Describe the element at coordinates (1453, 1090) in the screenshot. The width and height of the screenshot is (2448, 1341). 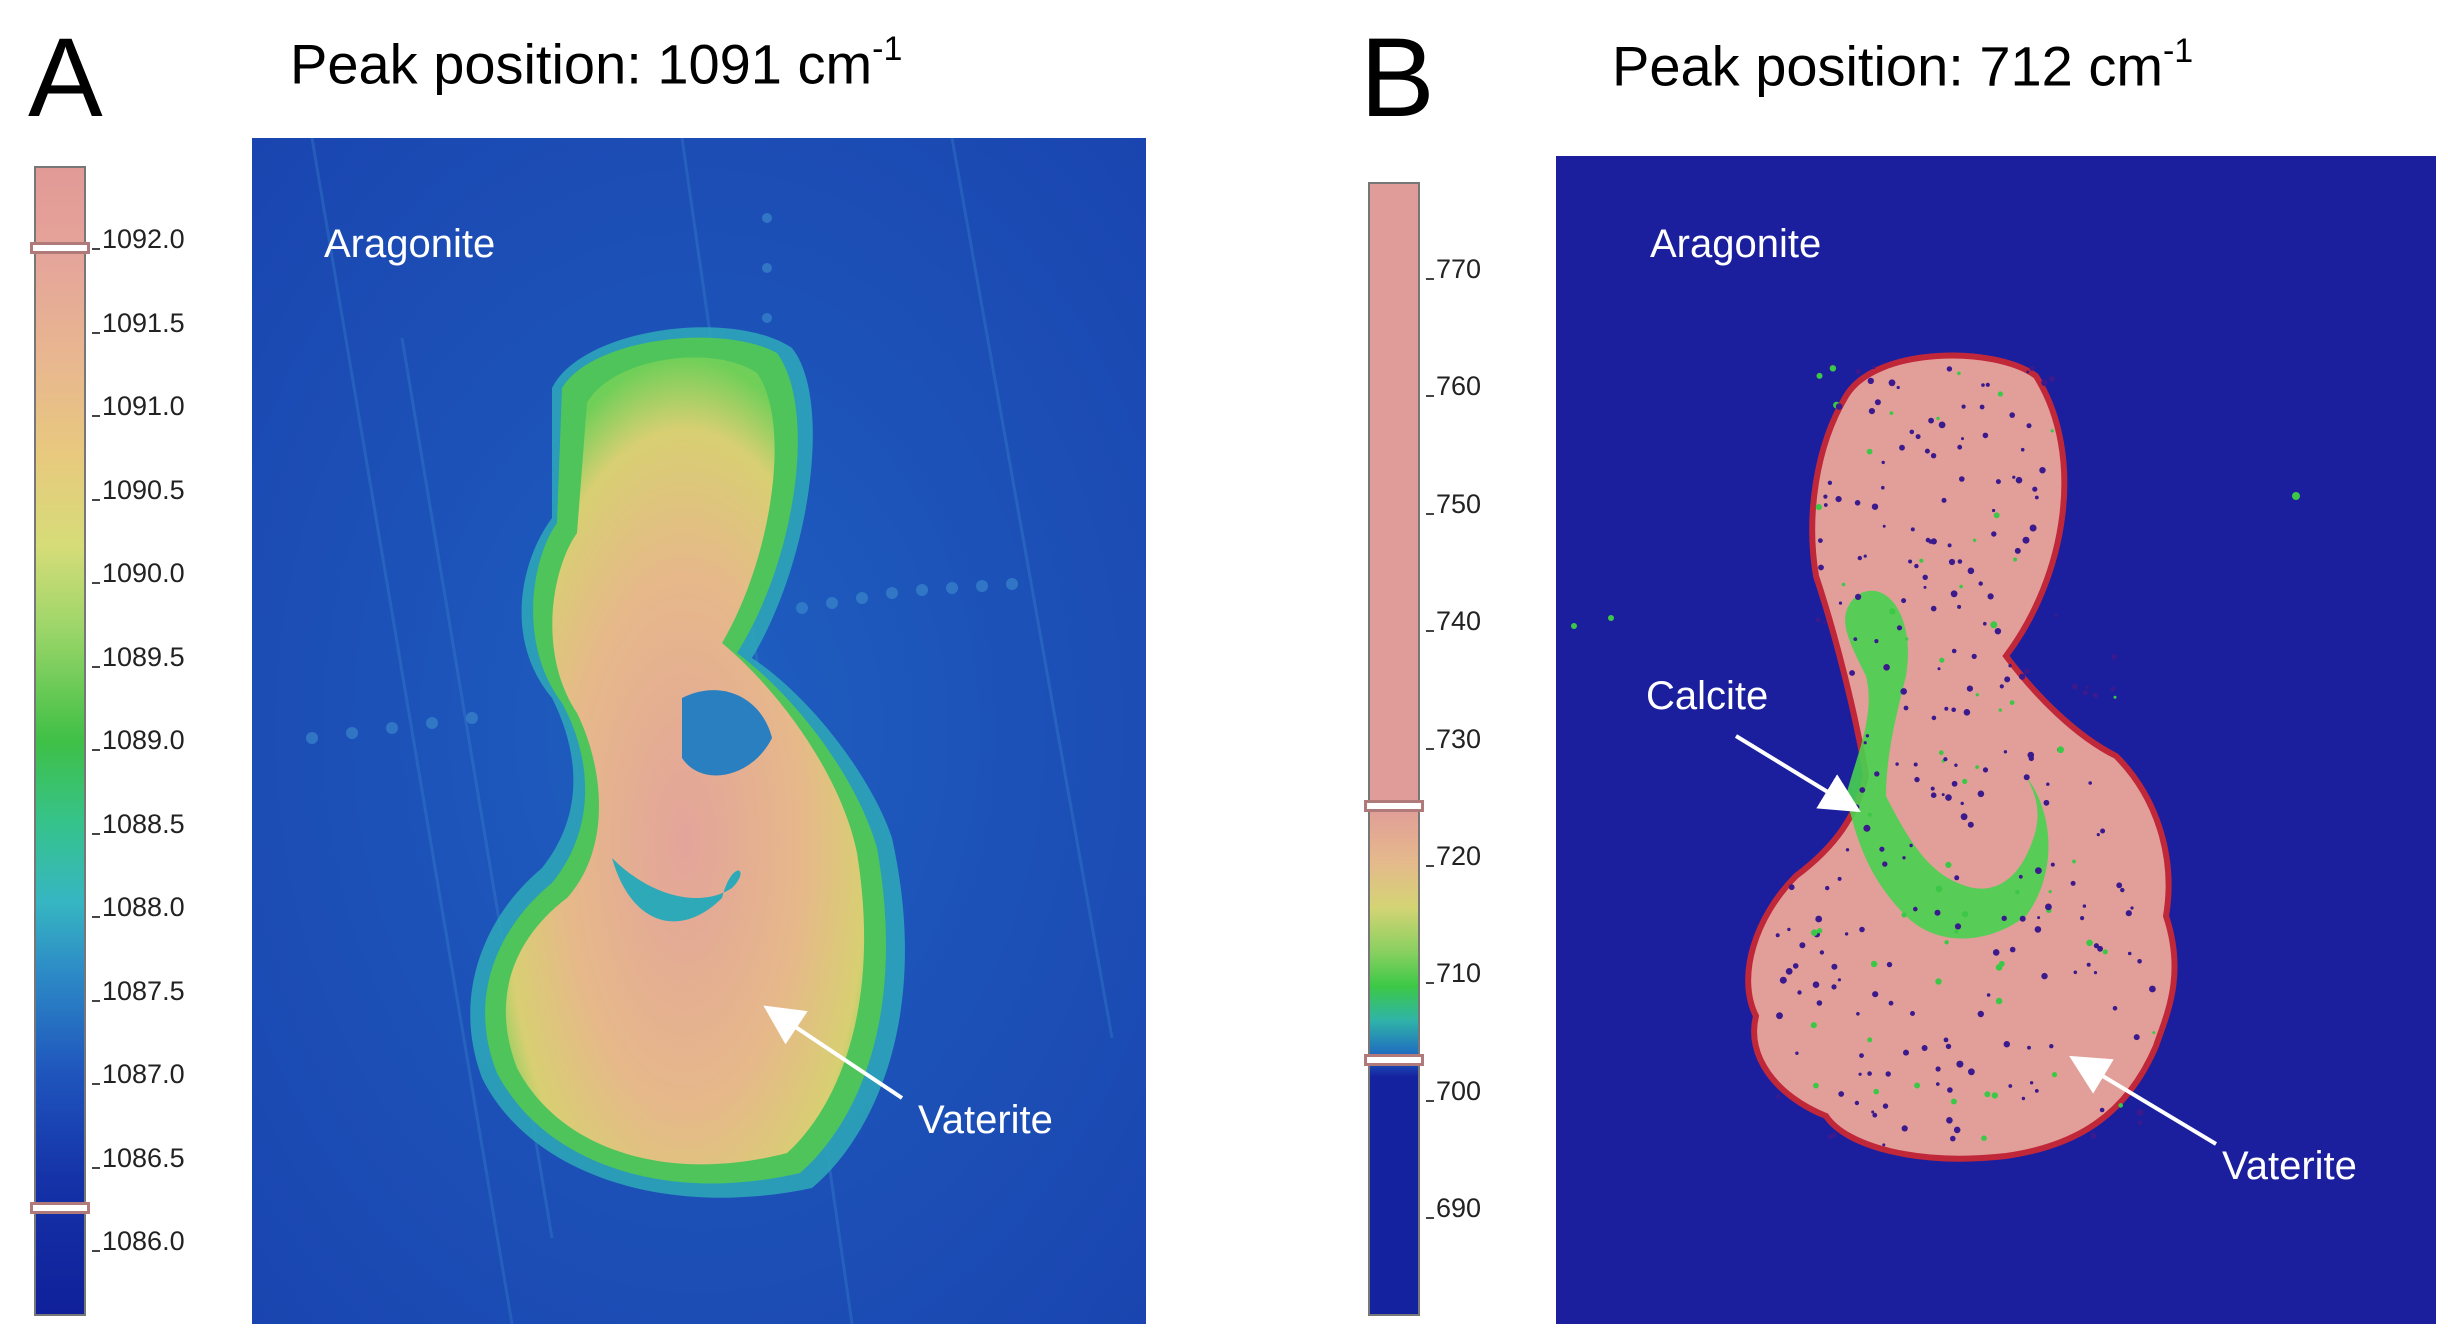
I see `colorbar-tick-label: 700` at that location.